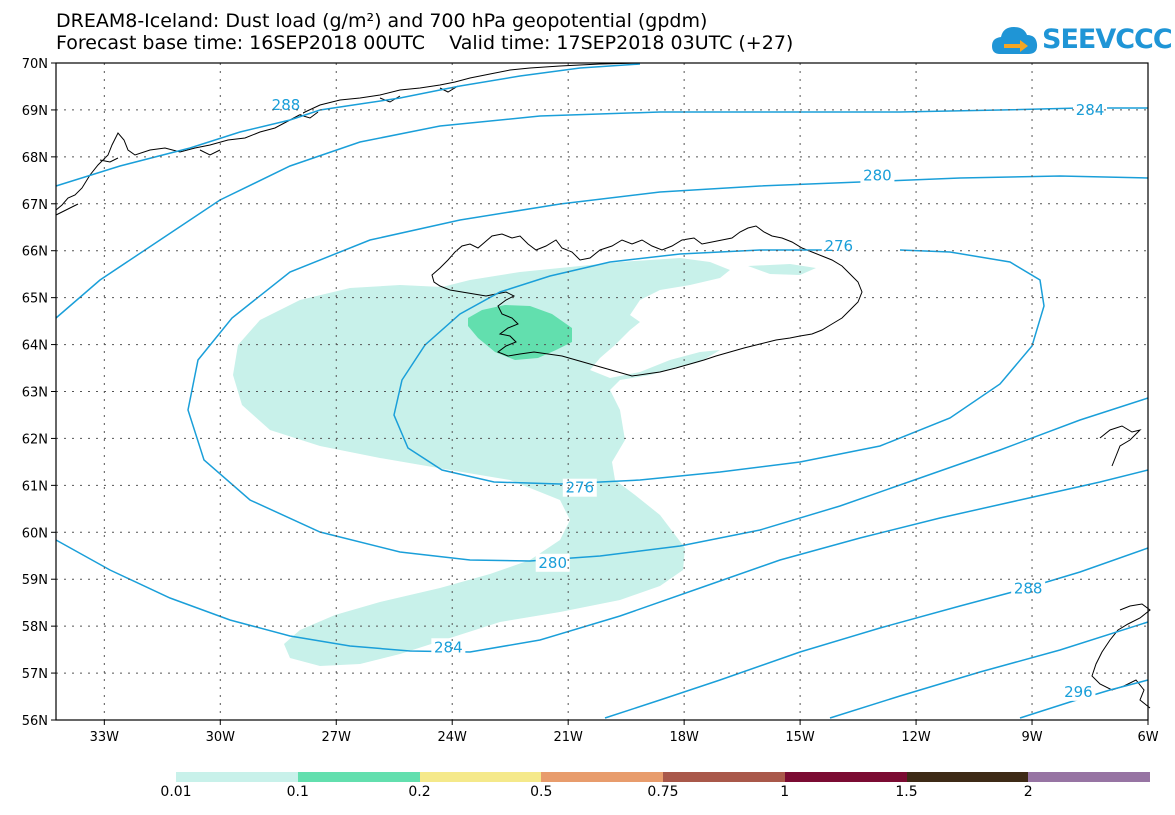 The height and width of the screenshot is (815, 1175). Describe the element at coordinates (35, 674) in the screenshot. I see `lat-tick-label: 57N` at that location.